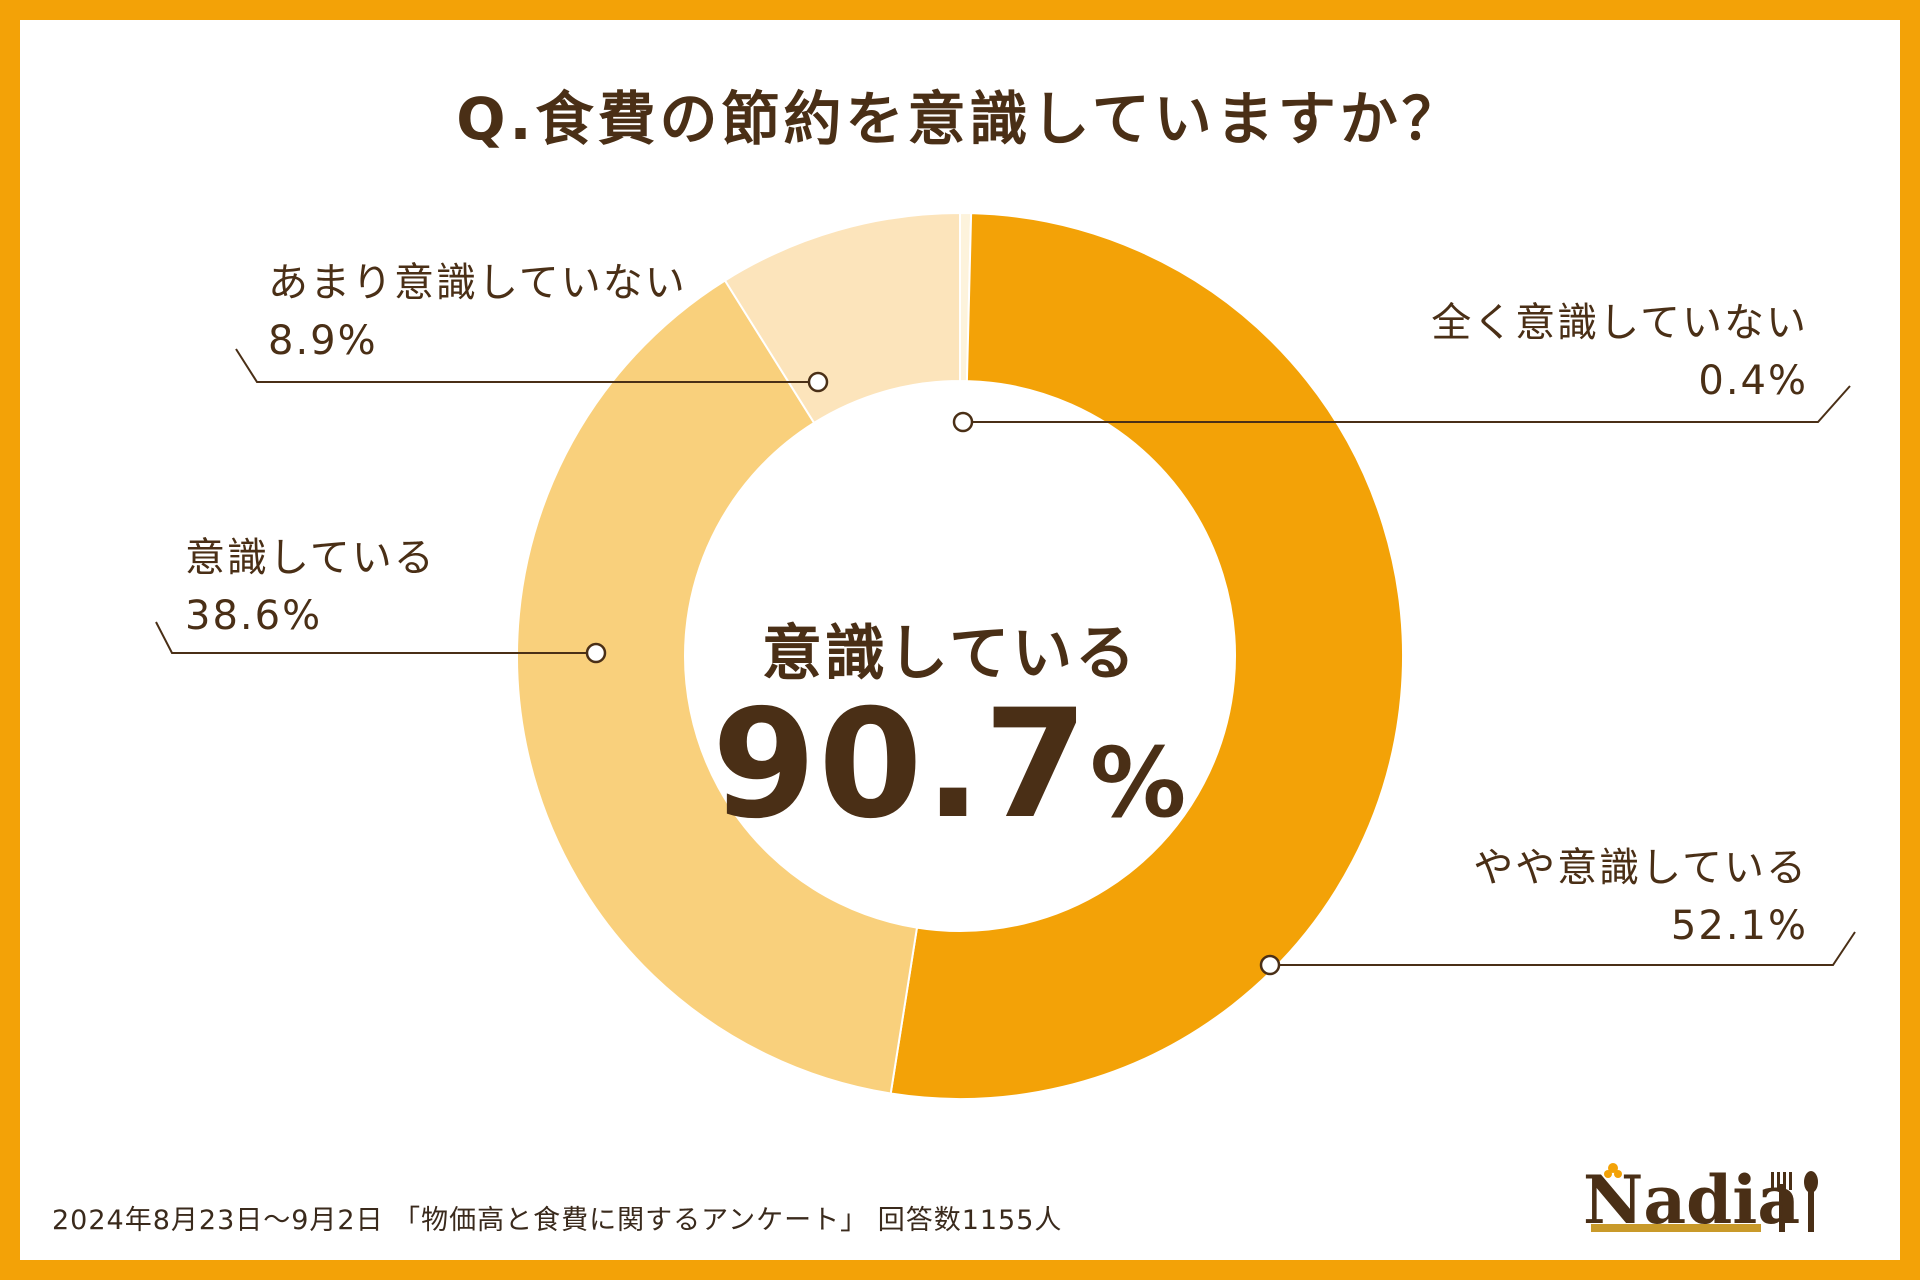 The width and height of the screenshot is (1920, 1280). What do you see at coordinates (596, 653) in the screenshot?
I see `leader-dot-ishiki` at bounding box center [596, 653].